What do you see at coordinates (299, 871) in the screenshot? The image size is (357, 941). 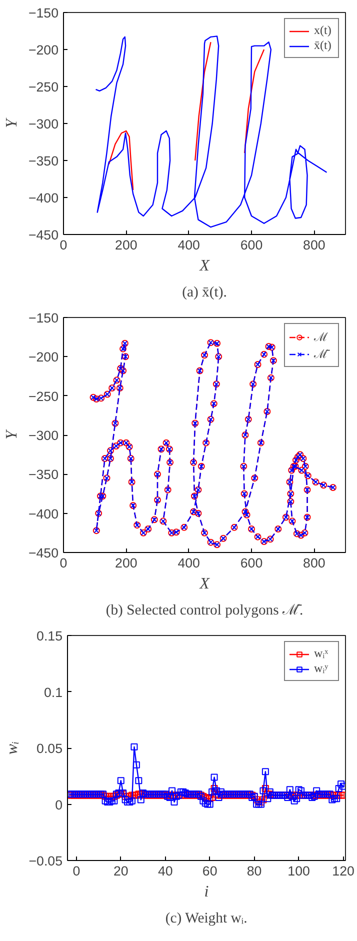 I see `x-tick-label: 100` at bounding box center [299, 871].